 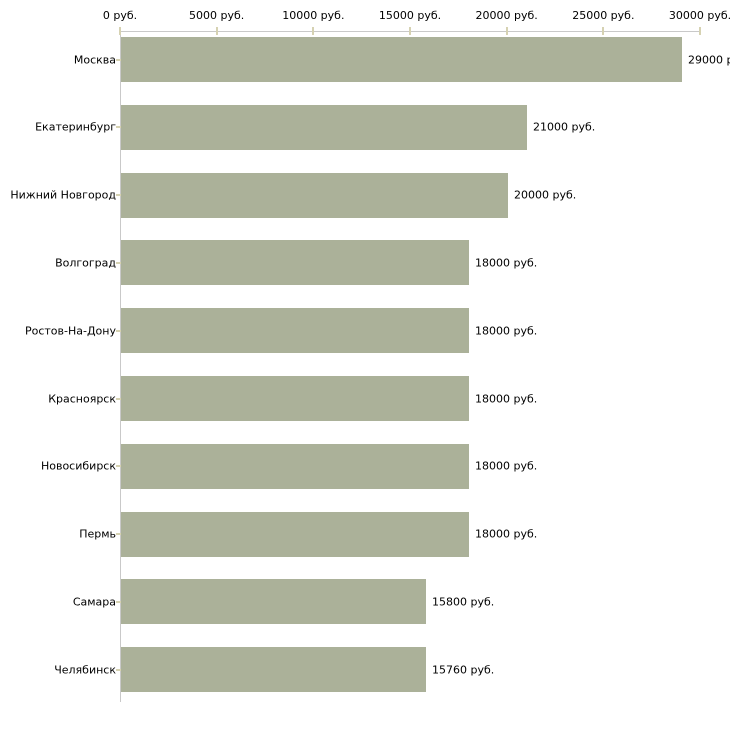 I want to click on category-label: Челябинск, so click(x=85, y=670).